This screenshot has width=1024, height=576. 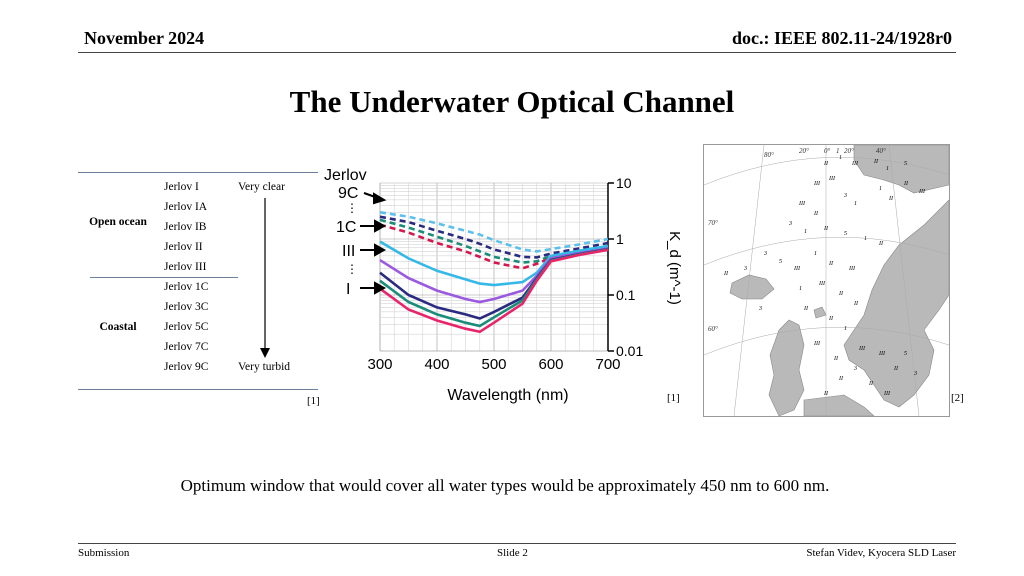 I want to click on table-row: Jerlov IA, so click(x=186, y=207).